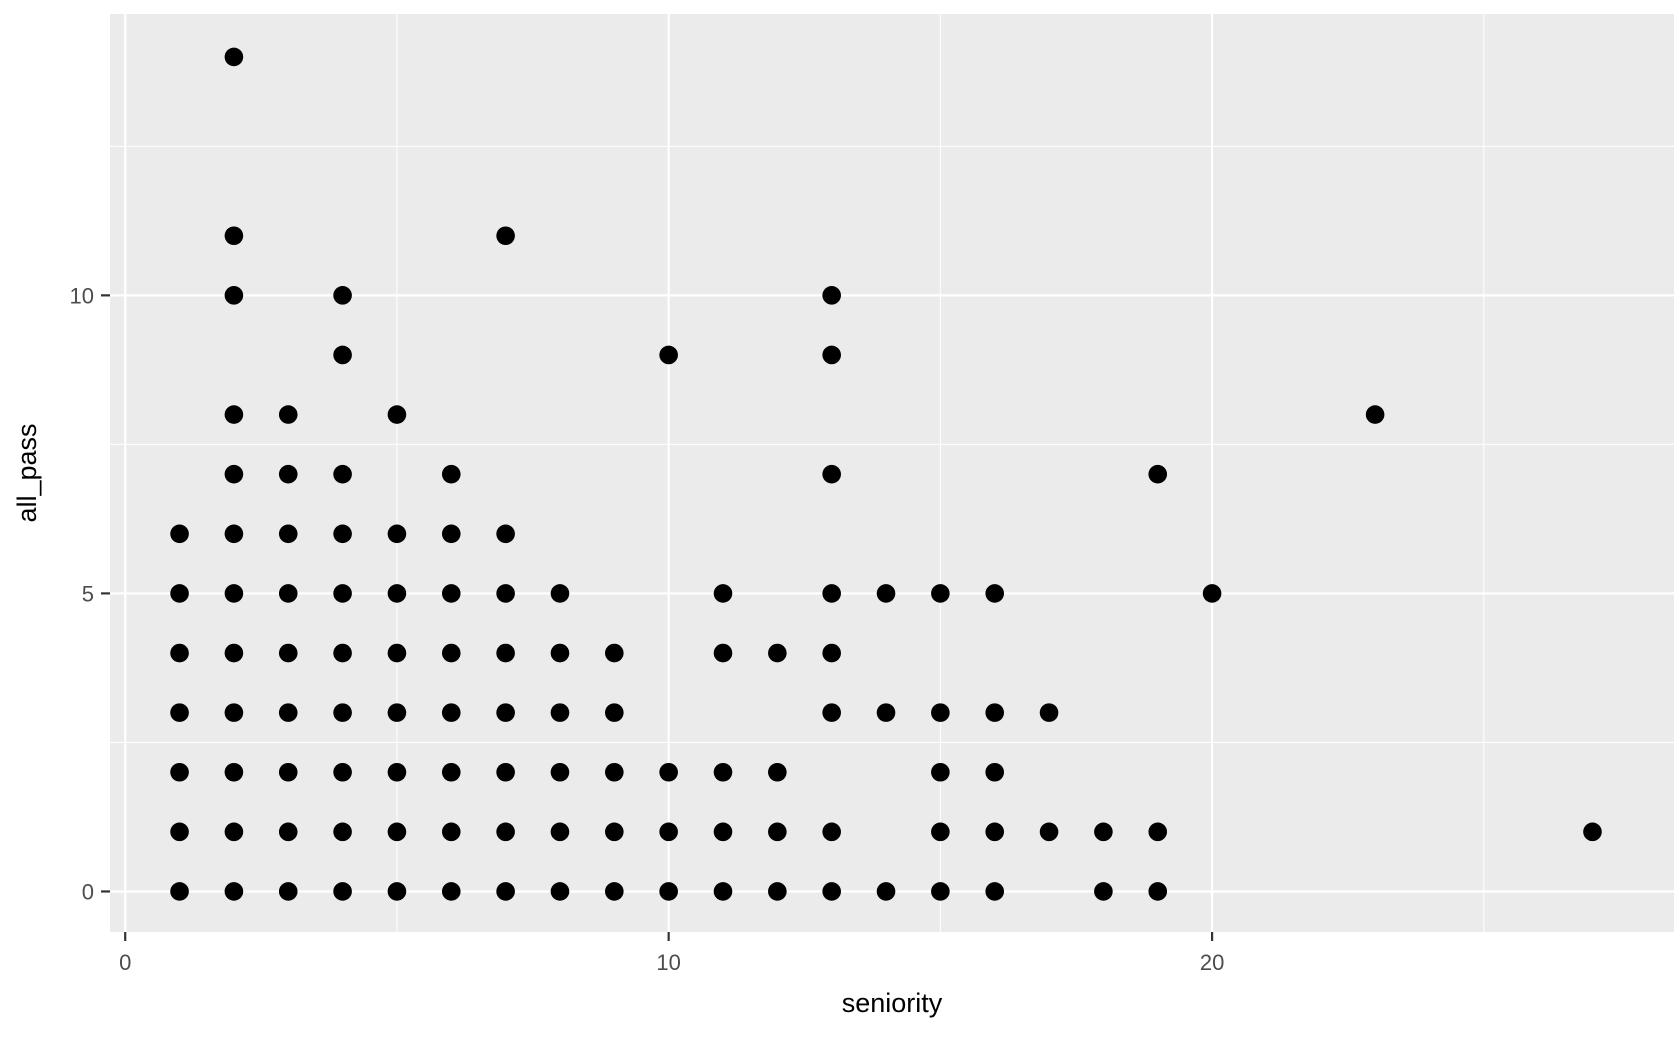  Describe the element at coordinates (1212, 962) in the screenshot. I see `x-tick-label: 20` at that location.